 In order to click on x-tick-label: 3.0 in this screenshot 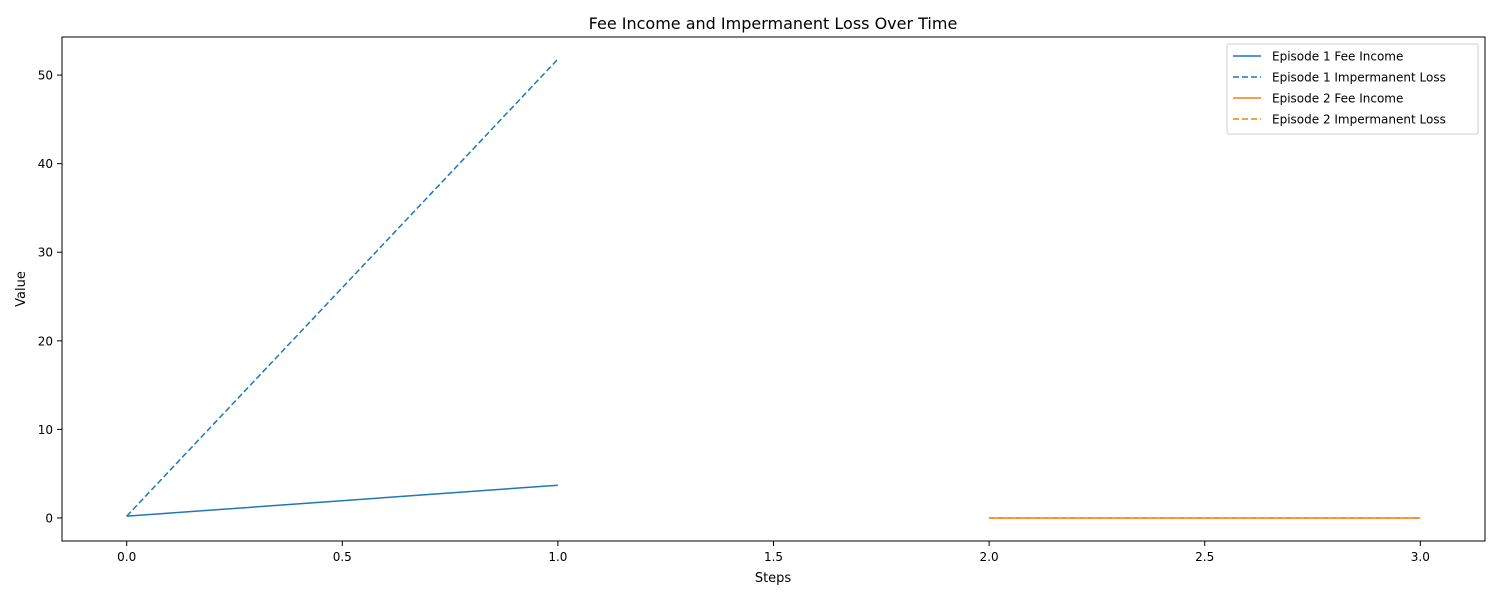, I will do `click(1420, 557)`.